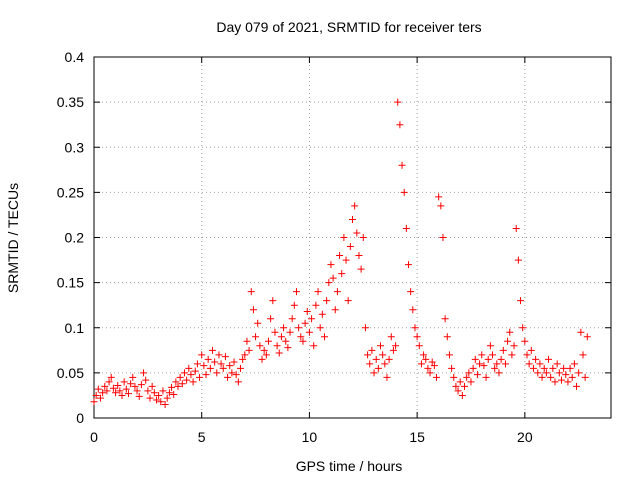  I want to click on y-tick-label: 0.3, so click(75, 147).